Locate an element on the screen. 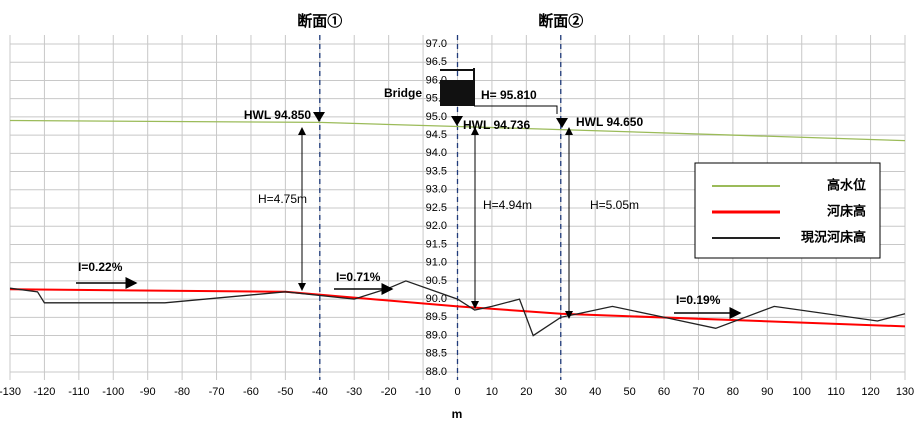  x-tick-label: -10 is located at coordinates (423, 392).